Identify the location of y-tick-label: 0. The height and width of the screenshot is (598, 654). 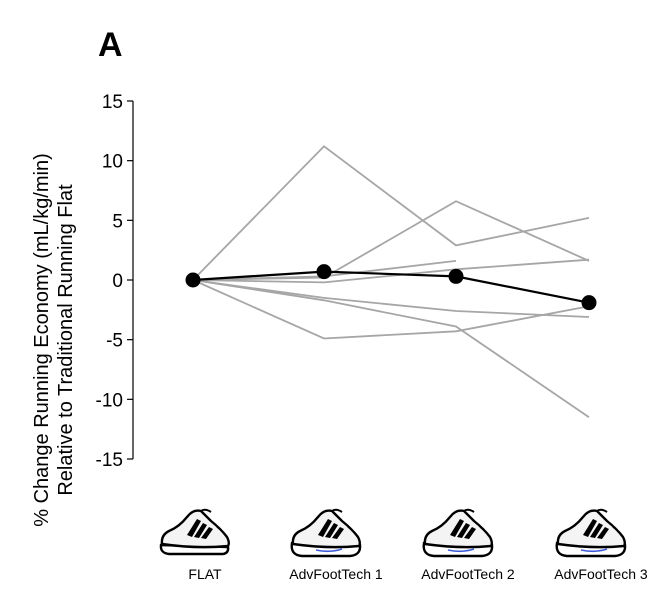
(117, 281).